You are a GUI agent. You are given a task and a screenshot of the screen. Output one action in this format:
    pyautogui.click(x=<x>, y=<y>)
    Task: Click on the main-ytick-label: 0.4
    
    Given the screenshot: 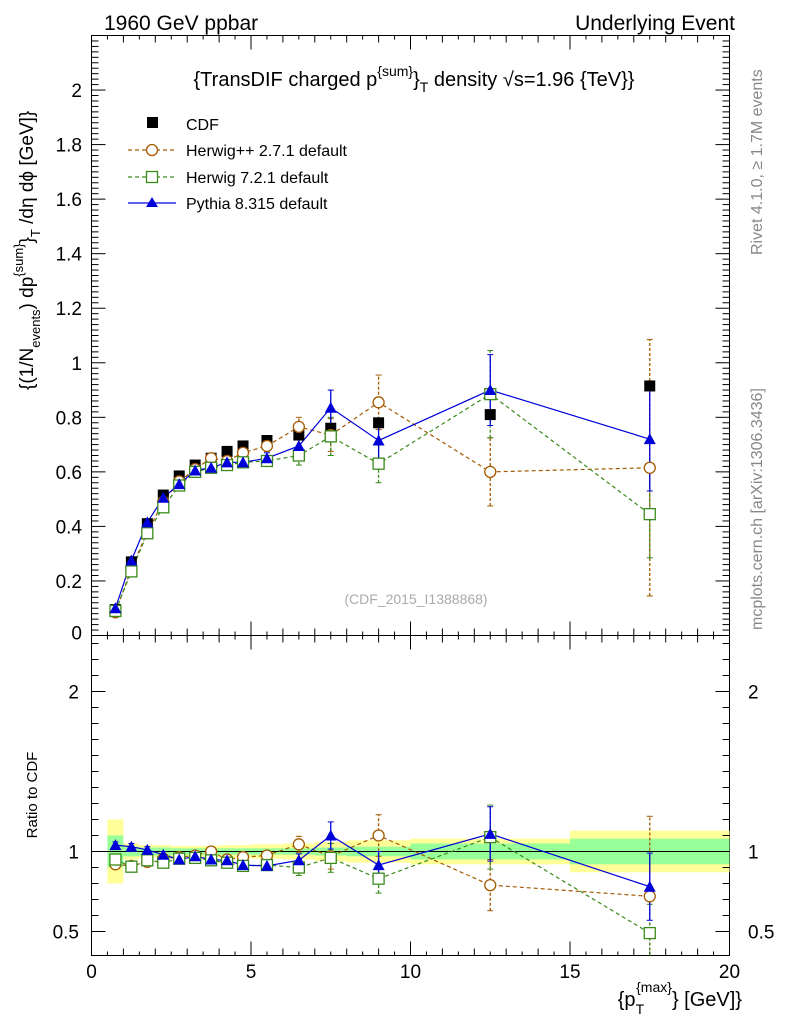 What is the action you would take?
    pyautogui.click(x=69, y=527)
    